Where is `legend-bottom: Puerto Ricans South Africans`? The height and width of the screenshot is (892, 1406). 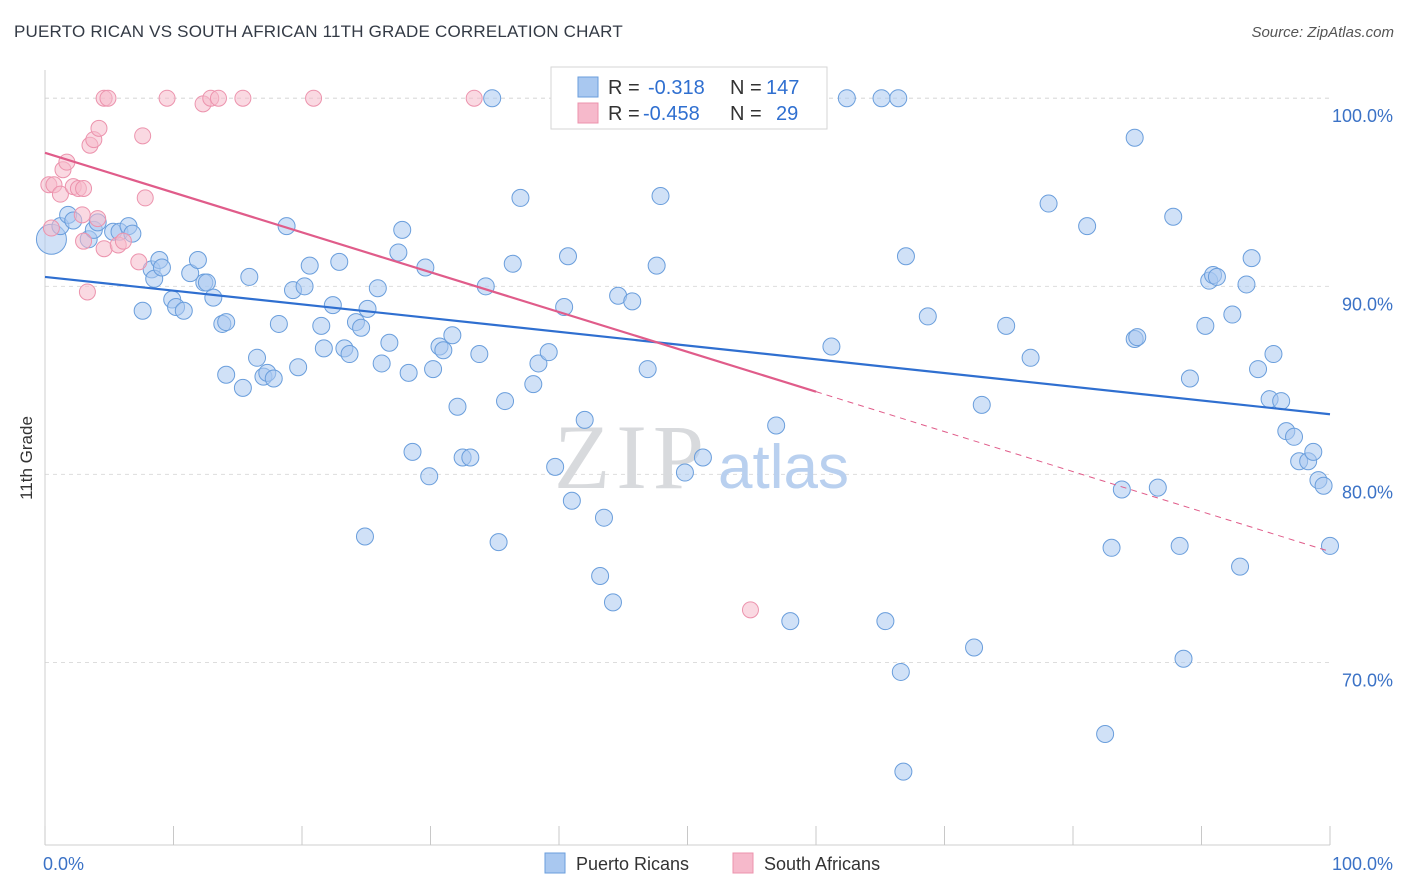 legend-bottom: Puerto Ricans South Africans is located at coordinates (712, 863).